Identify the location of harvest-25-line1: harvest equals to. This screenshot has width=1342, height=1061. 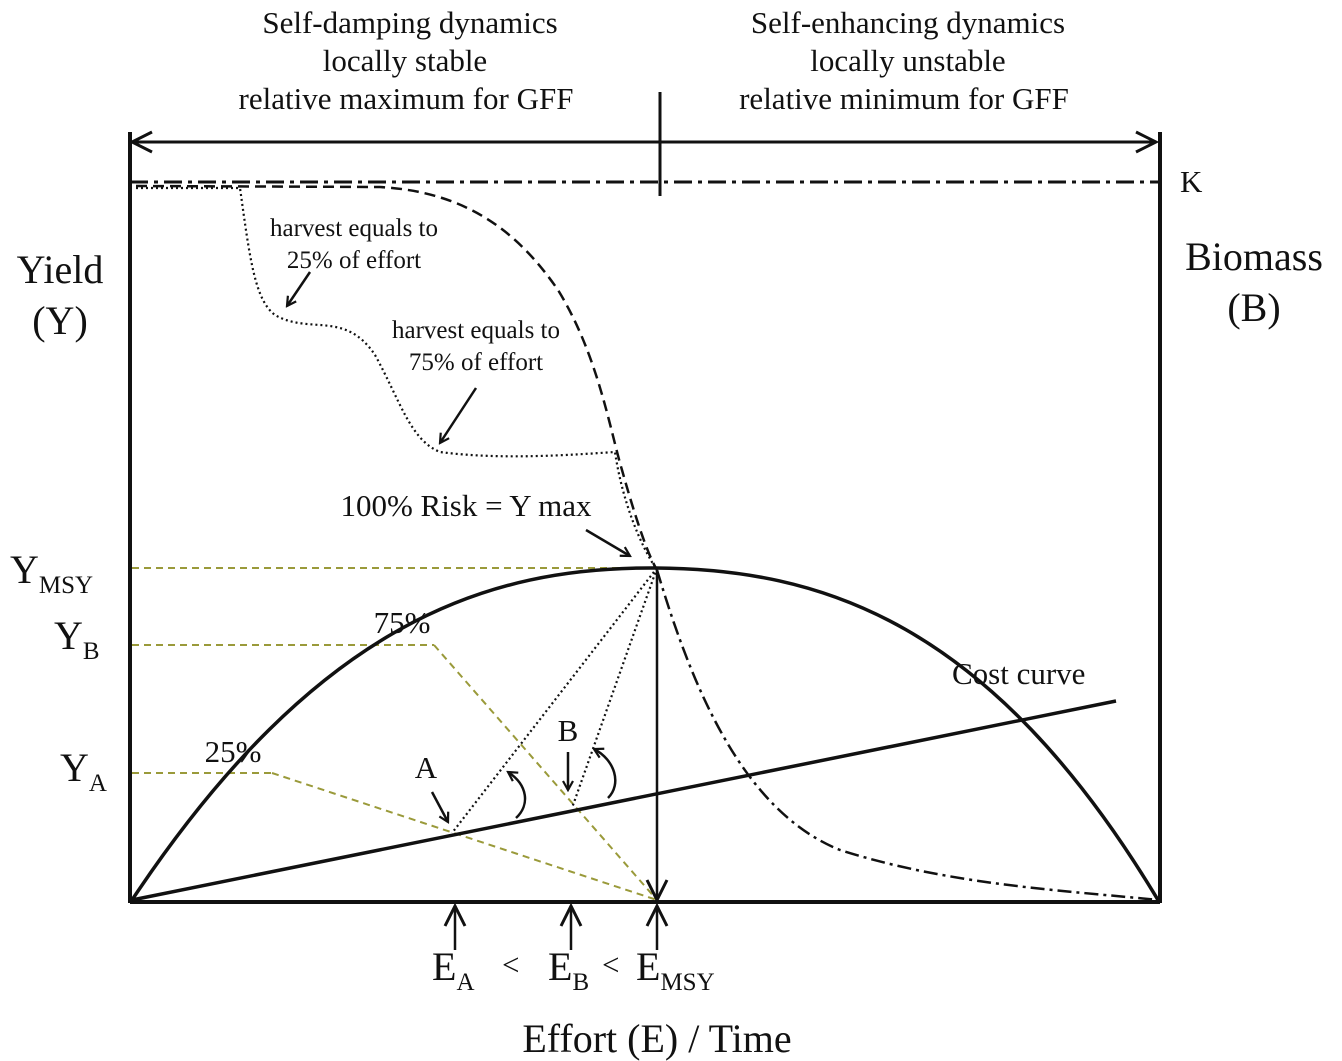
(354, 228).